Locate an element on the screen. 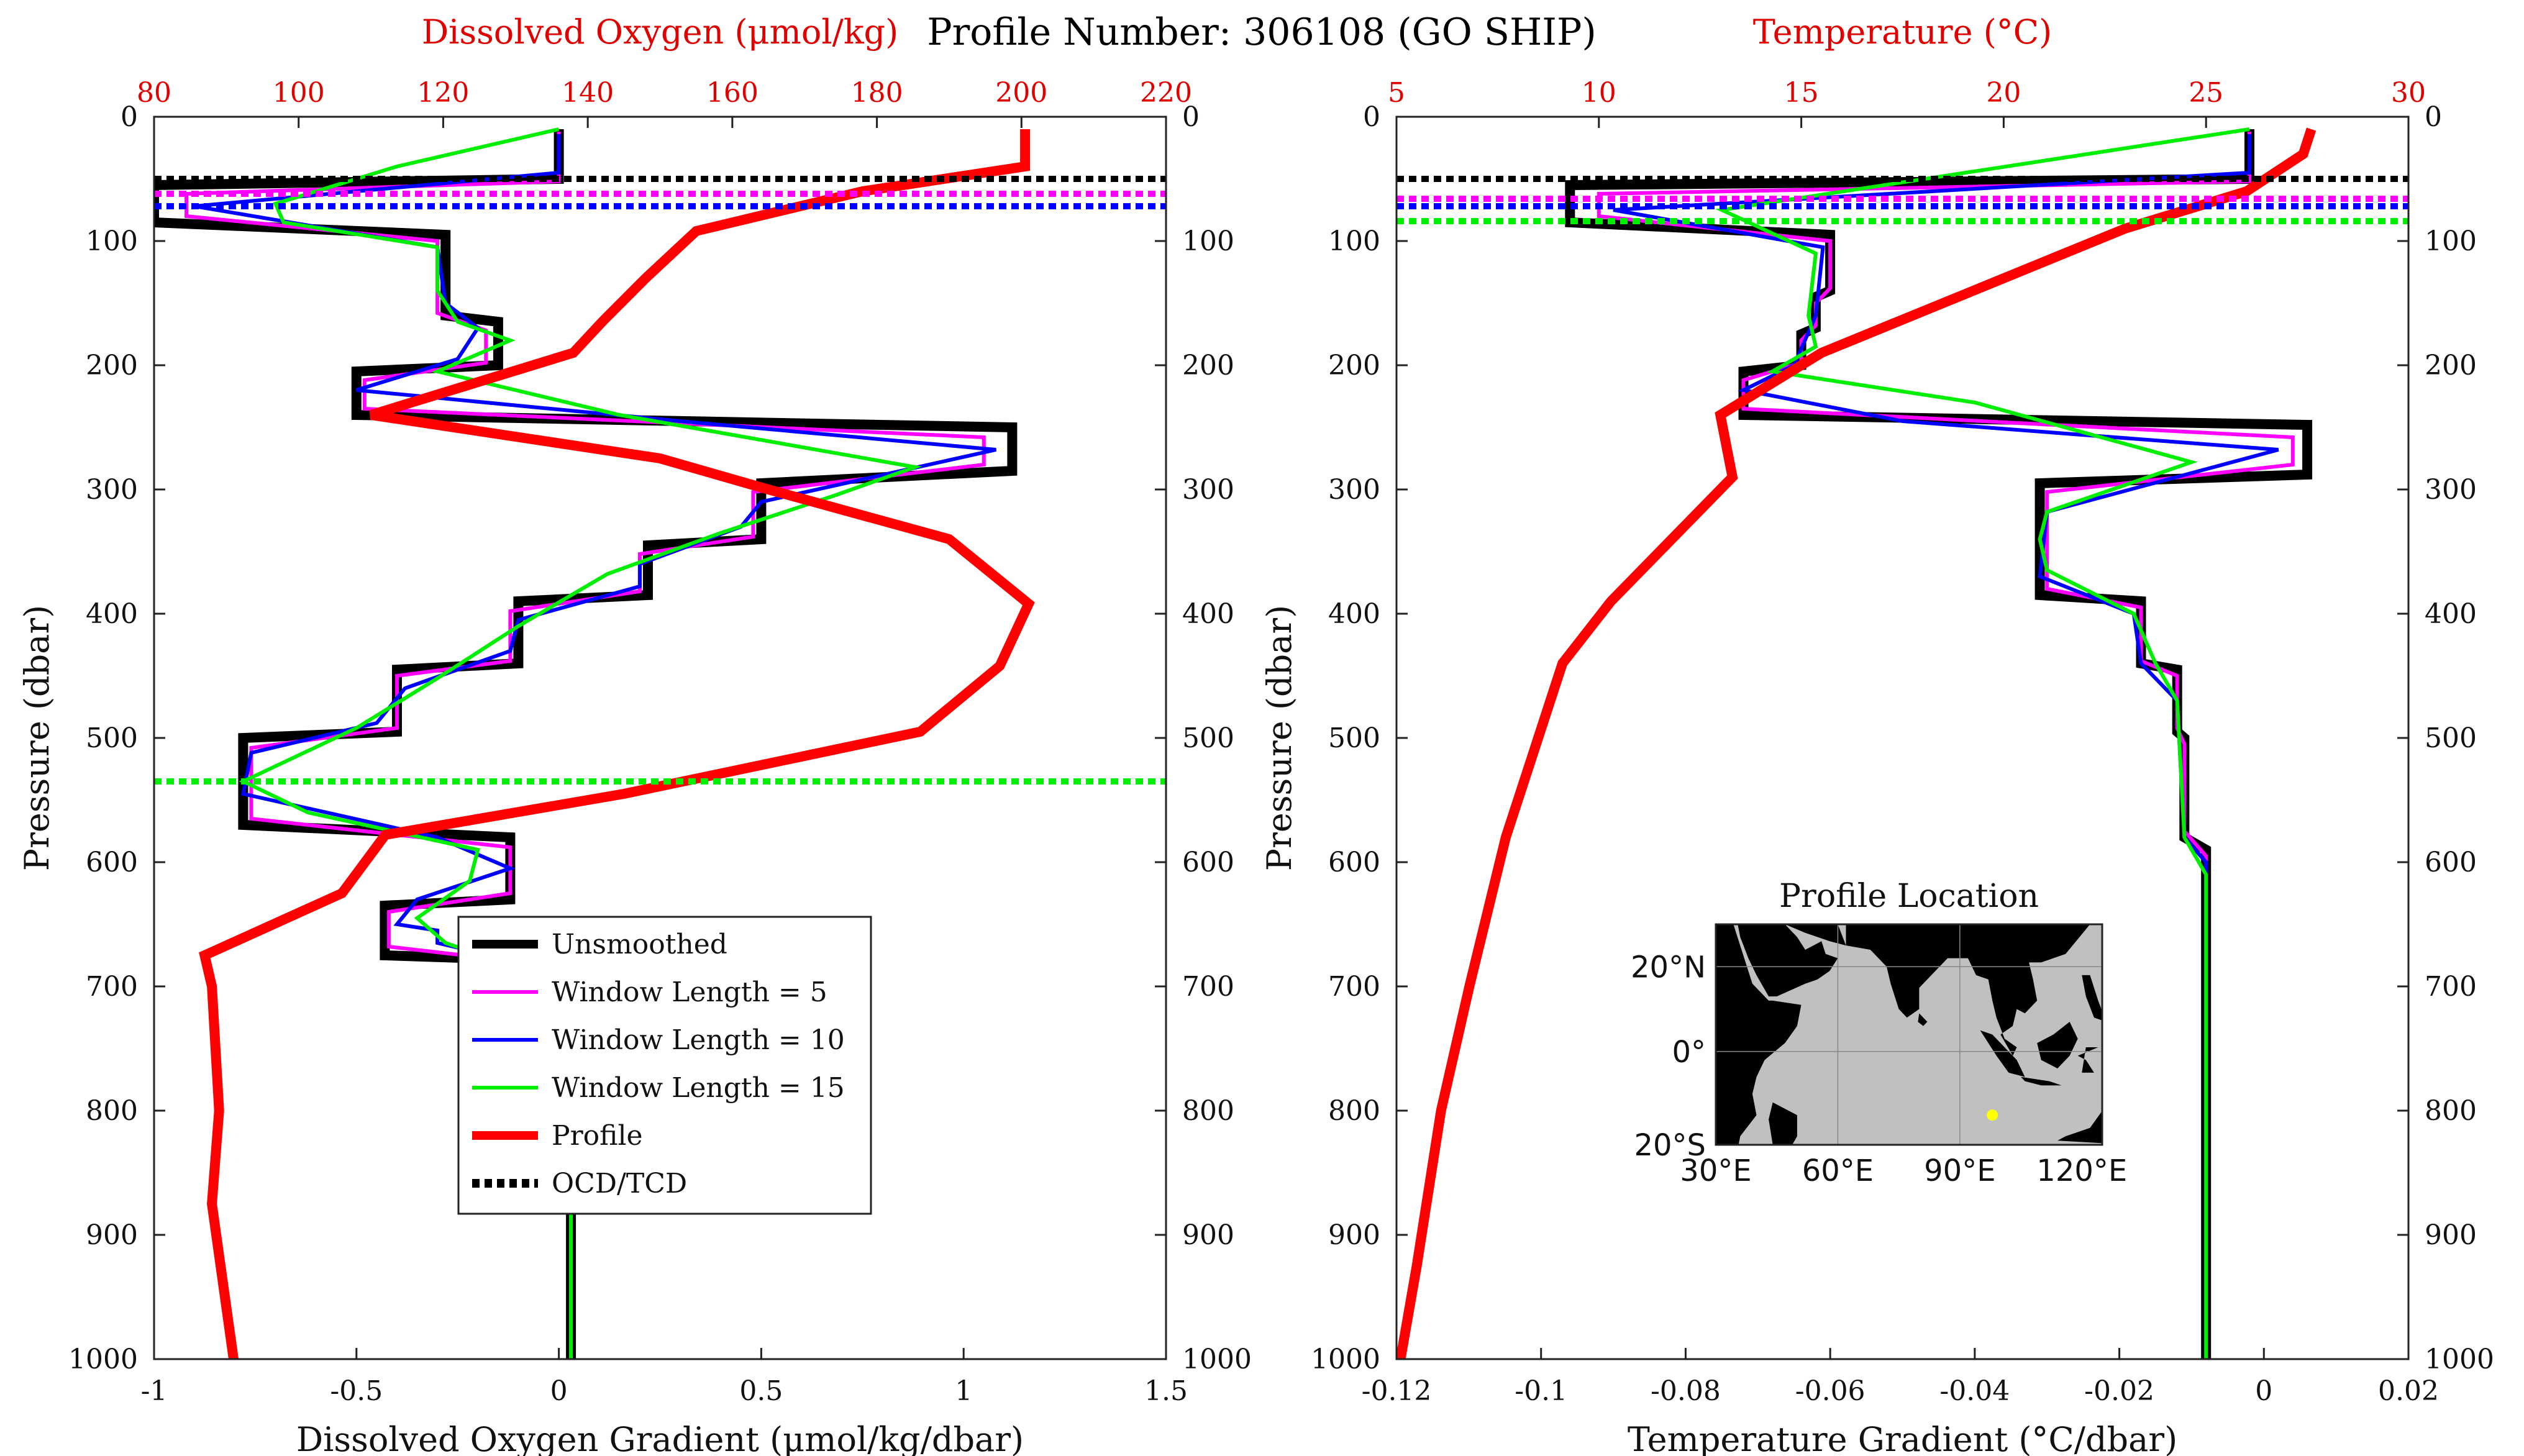 This screenshot has height=1456, width=2524. x-tick-label: -0.1 is located at coordinates (1541, 1391).